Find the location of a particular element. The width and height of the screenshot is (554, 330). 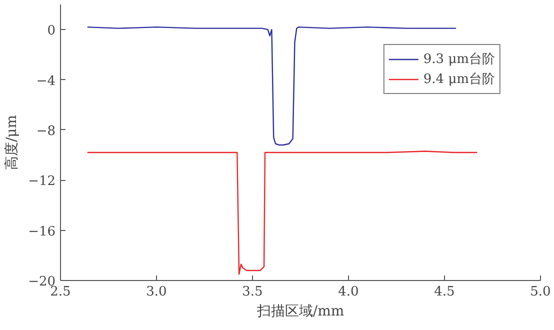

x-tick-label: 5.0 is located at coordinates (540, 292).